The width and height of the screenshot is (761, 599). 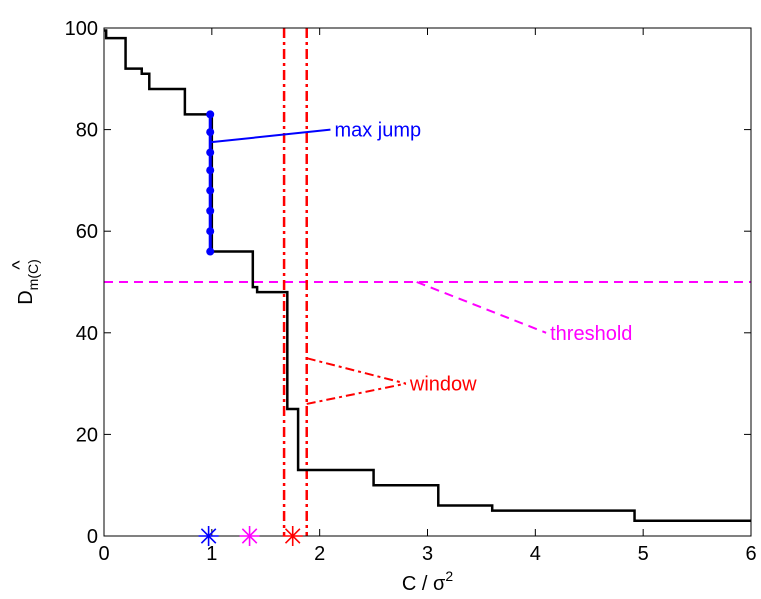 I want to click on y-axis-hat: ^, so click(x=20, y=265).